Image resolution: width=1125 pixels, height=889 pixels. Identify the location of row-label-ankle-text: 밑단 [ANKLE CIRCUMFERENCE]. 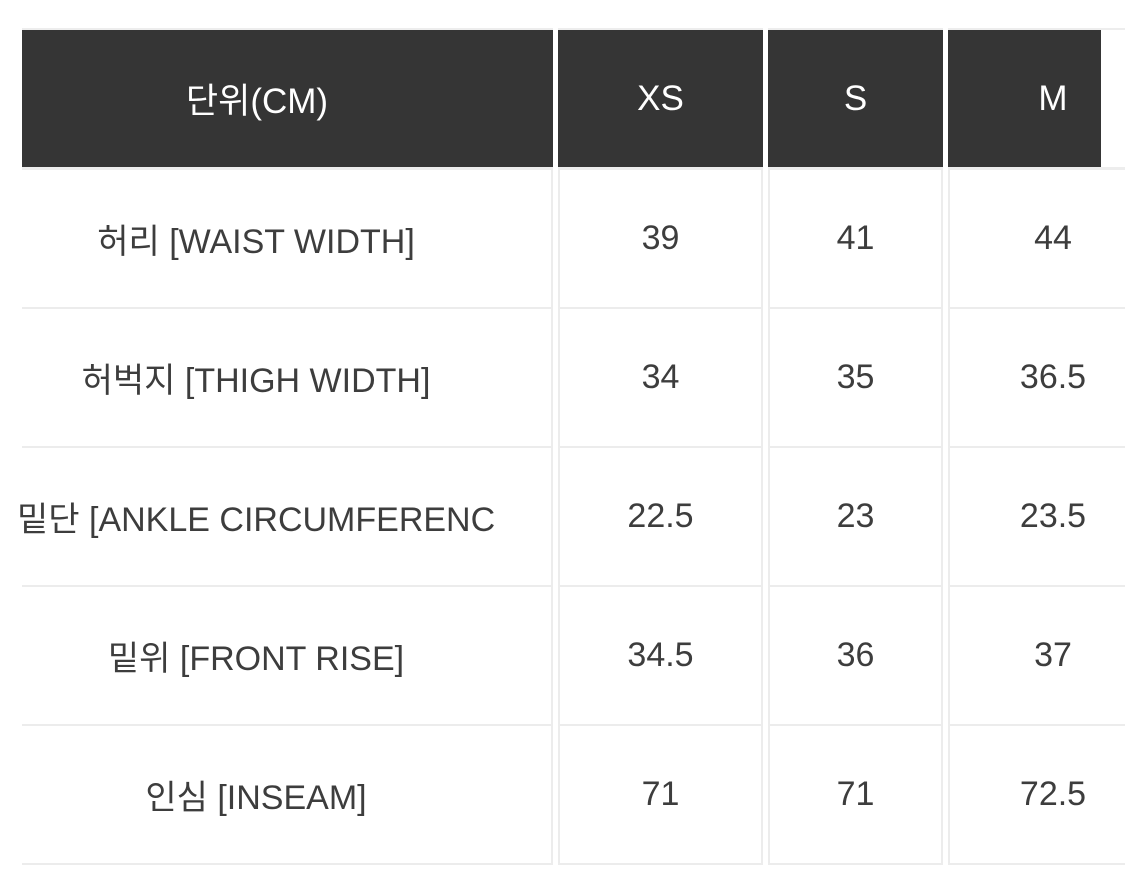
(256, 520).